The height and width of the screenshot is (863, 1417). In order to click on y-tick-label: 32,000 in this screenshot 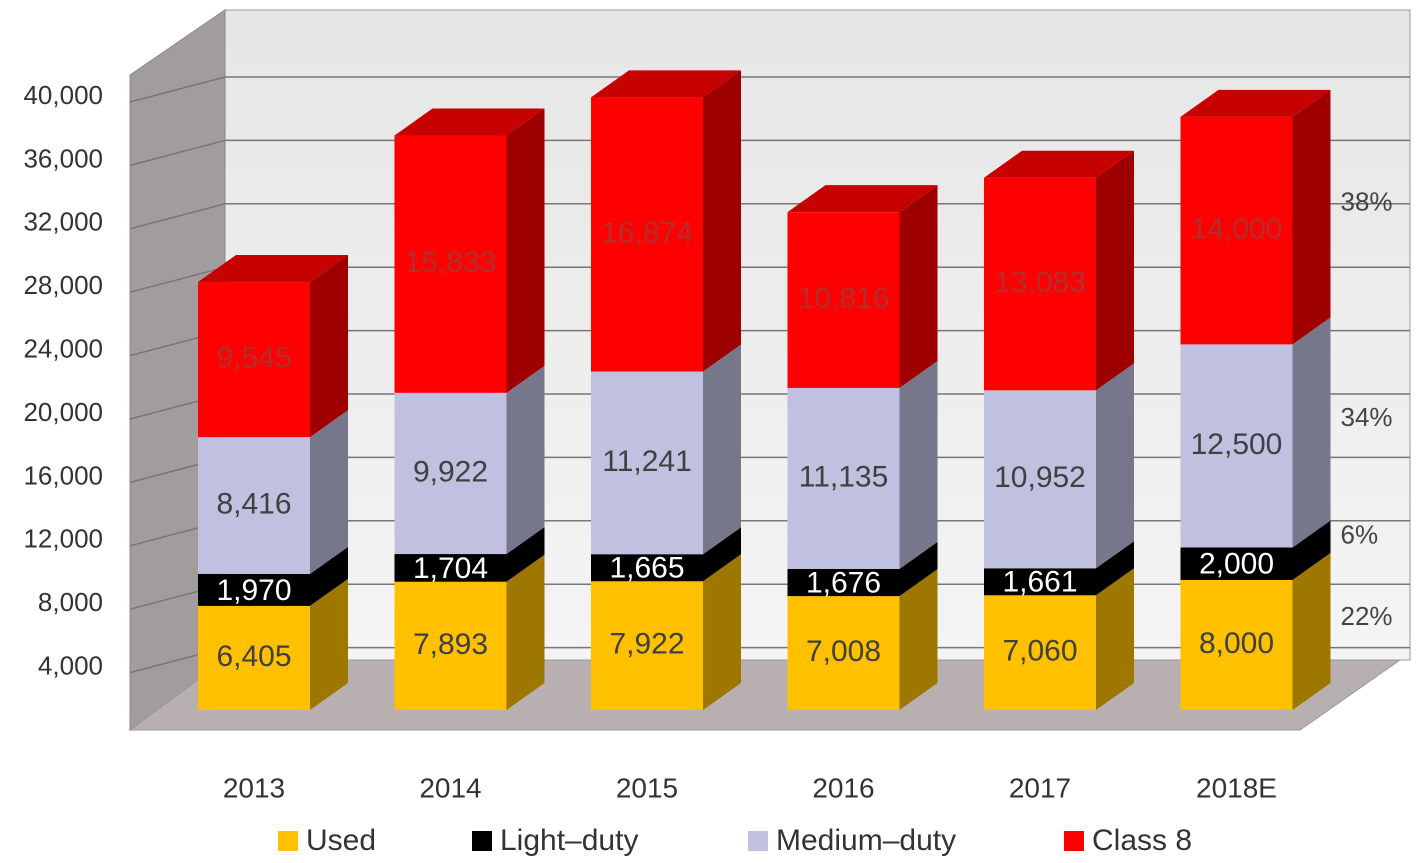, I will do `click(63, 222)`.